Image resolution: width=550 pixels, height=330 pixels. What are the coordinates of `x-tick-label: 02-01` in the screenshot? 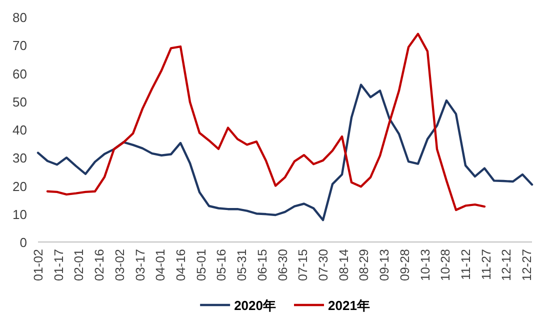 It's located at (79, 264).